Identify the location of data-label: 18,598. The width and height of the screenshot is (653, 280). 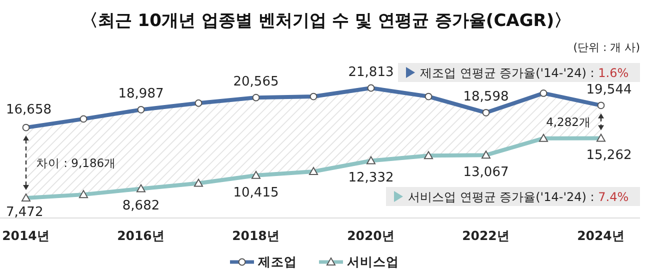
(486, 97).